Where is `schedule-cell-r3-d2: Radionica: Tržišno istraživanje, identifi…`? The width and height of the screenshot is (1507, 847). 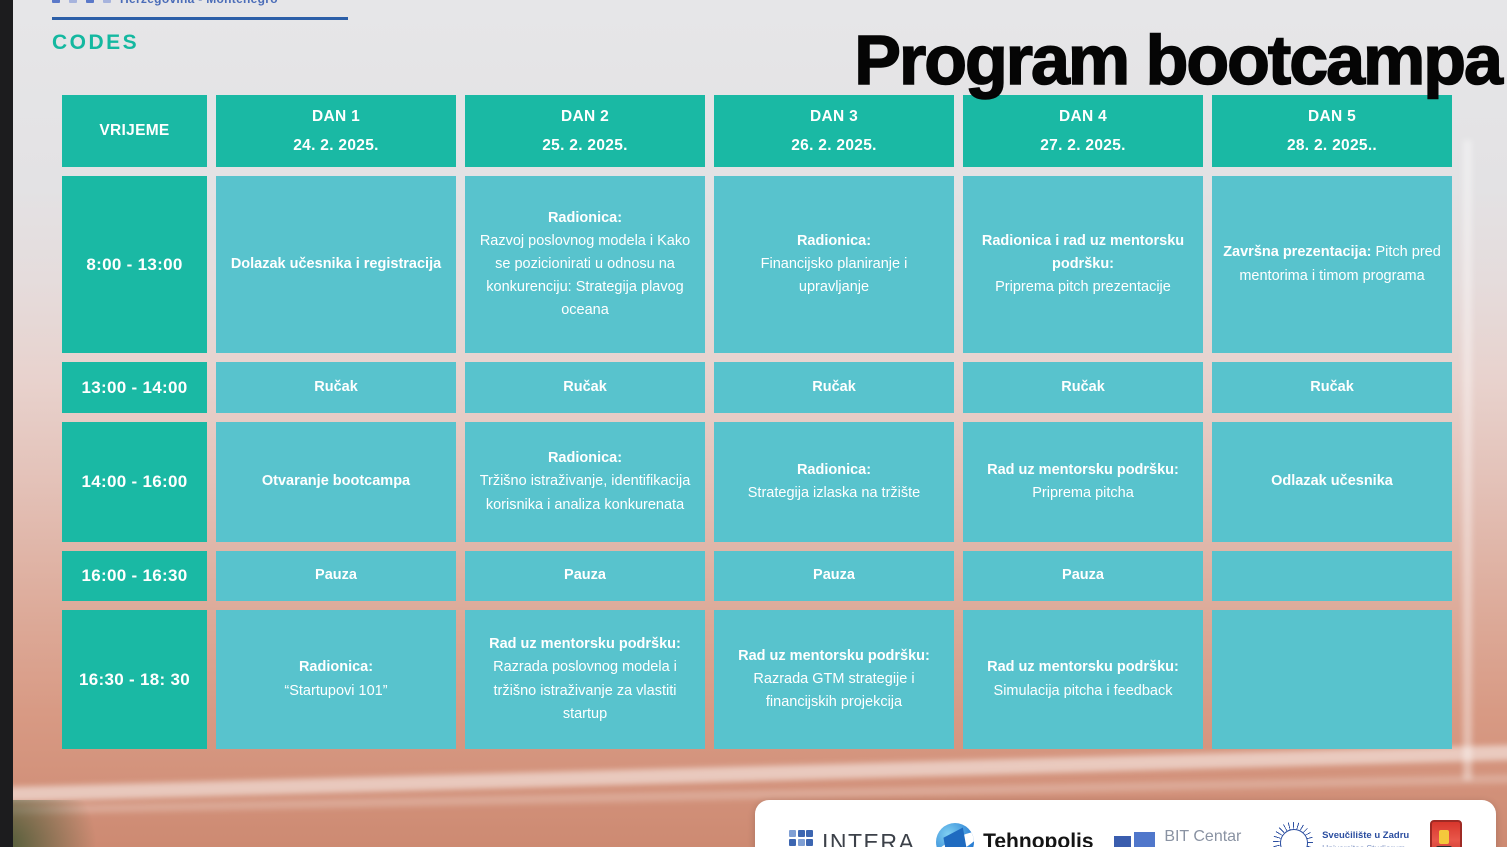 schedule-cell-r3-d2: Radionica: Tržišno istraživanje, identifi… is located at coordinates (585, 482).